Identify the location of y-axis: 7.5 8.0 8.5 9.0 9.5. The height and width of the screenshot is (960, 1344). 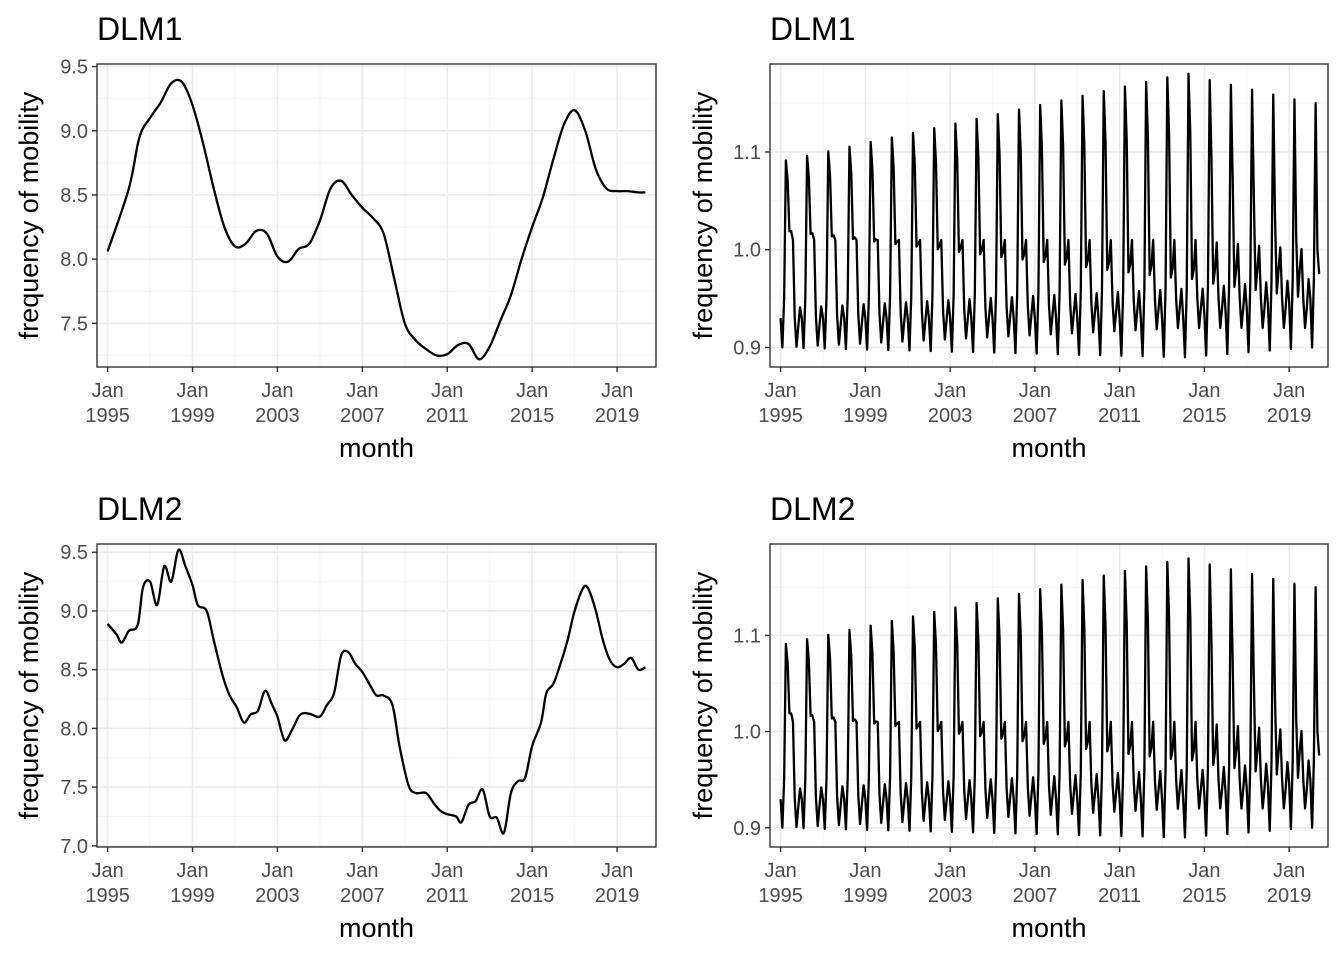
(78, 196).